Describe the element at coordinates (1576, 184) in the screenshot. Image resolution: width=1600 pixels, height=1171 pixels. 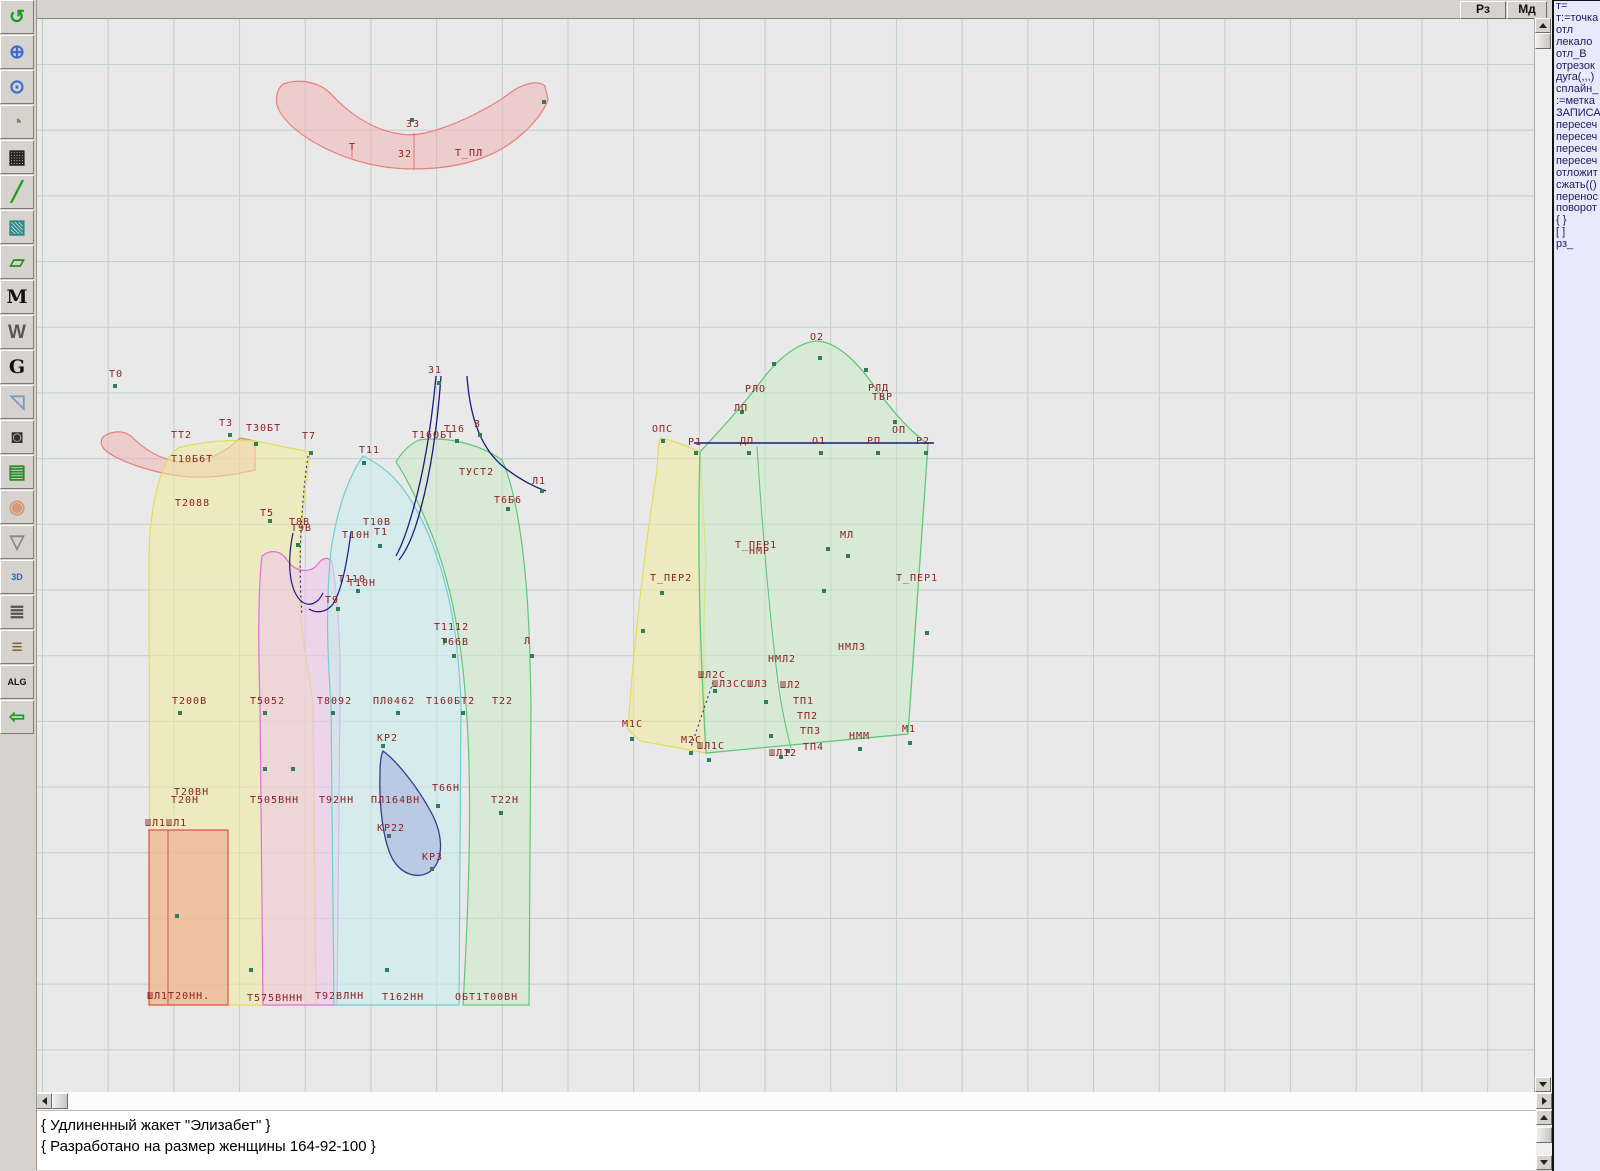
I see `command-item: сжать(()` at that location.